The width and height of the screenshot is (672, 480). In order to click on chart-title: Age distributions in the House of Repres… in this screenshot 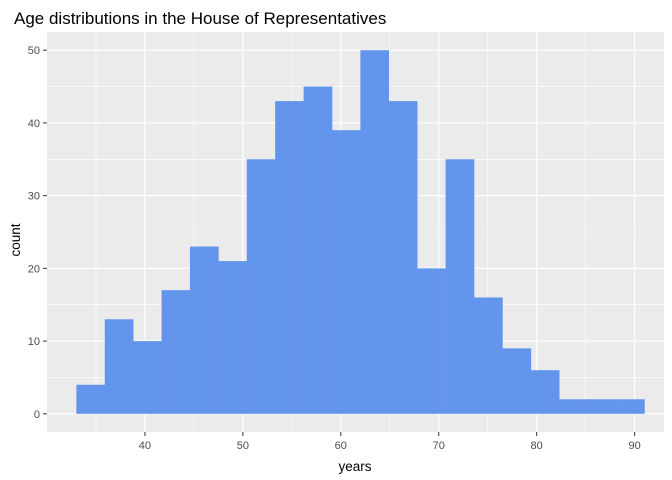, I will do `click(200, 18)`.